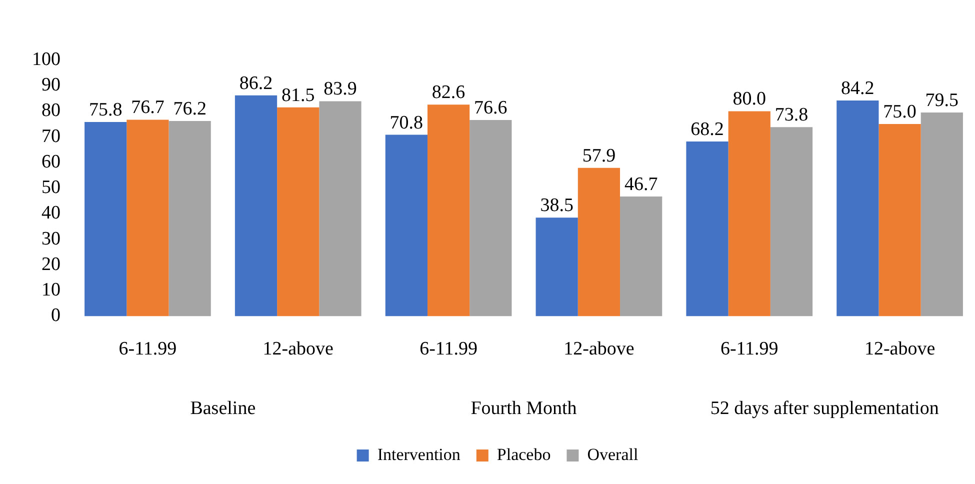  What do you see at coordinates (825, 408) in the screenshot?
I see `text: 52 days after supplementation` at bounding box center [825, 408].